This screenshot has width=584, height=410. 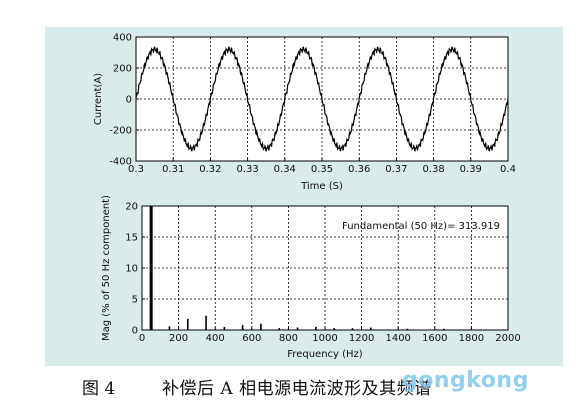 What do you see at coordinates (325, 354) in the screenshot?
I see `bottom-x-axis-title: Frequency (Hz)` at bounding box center [325, 354].